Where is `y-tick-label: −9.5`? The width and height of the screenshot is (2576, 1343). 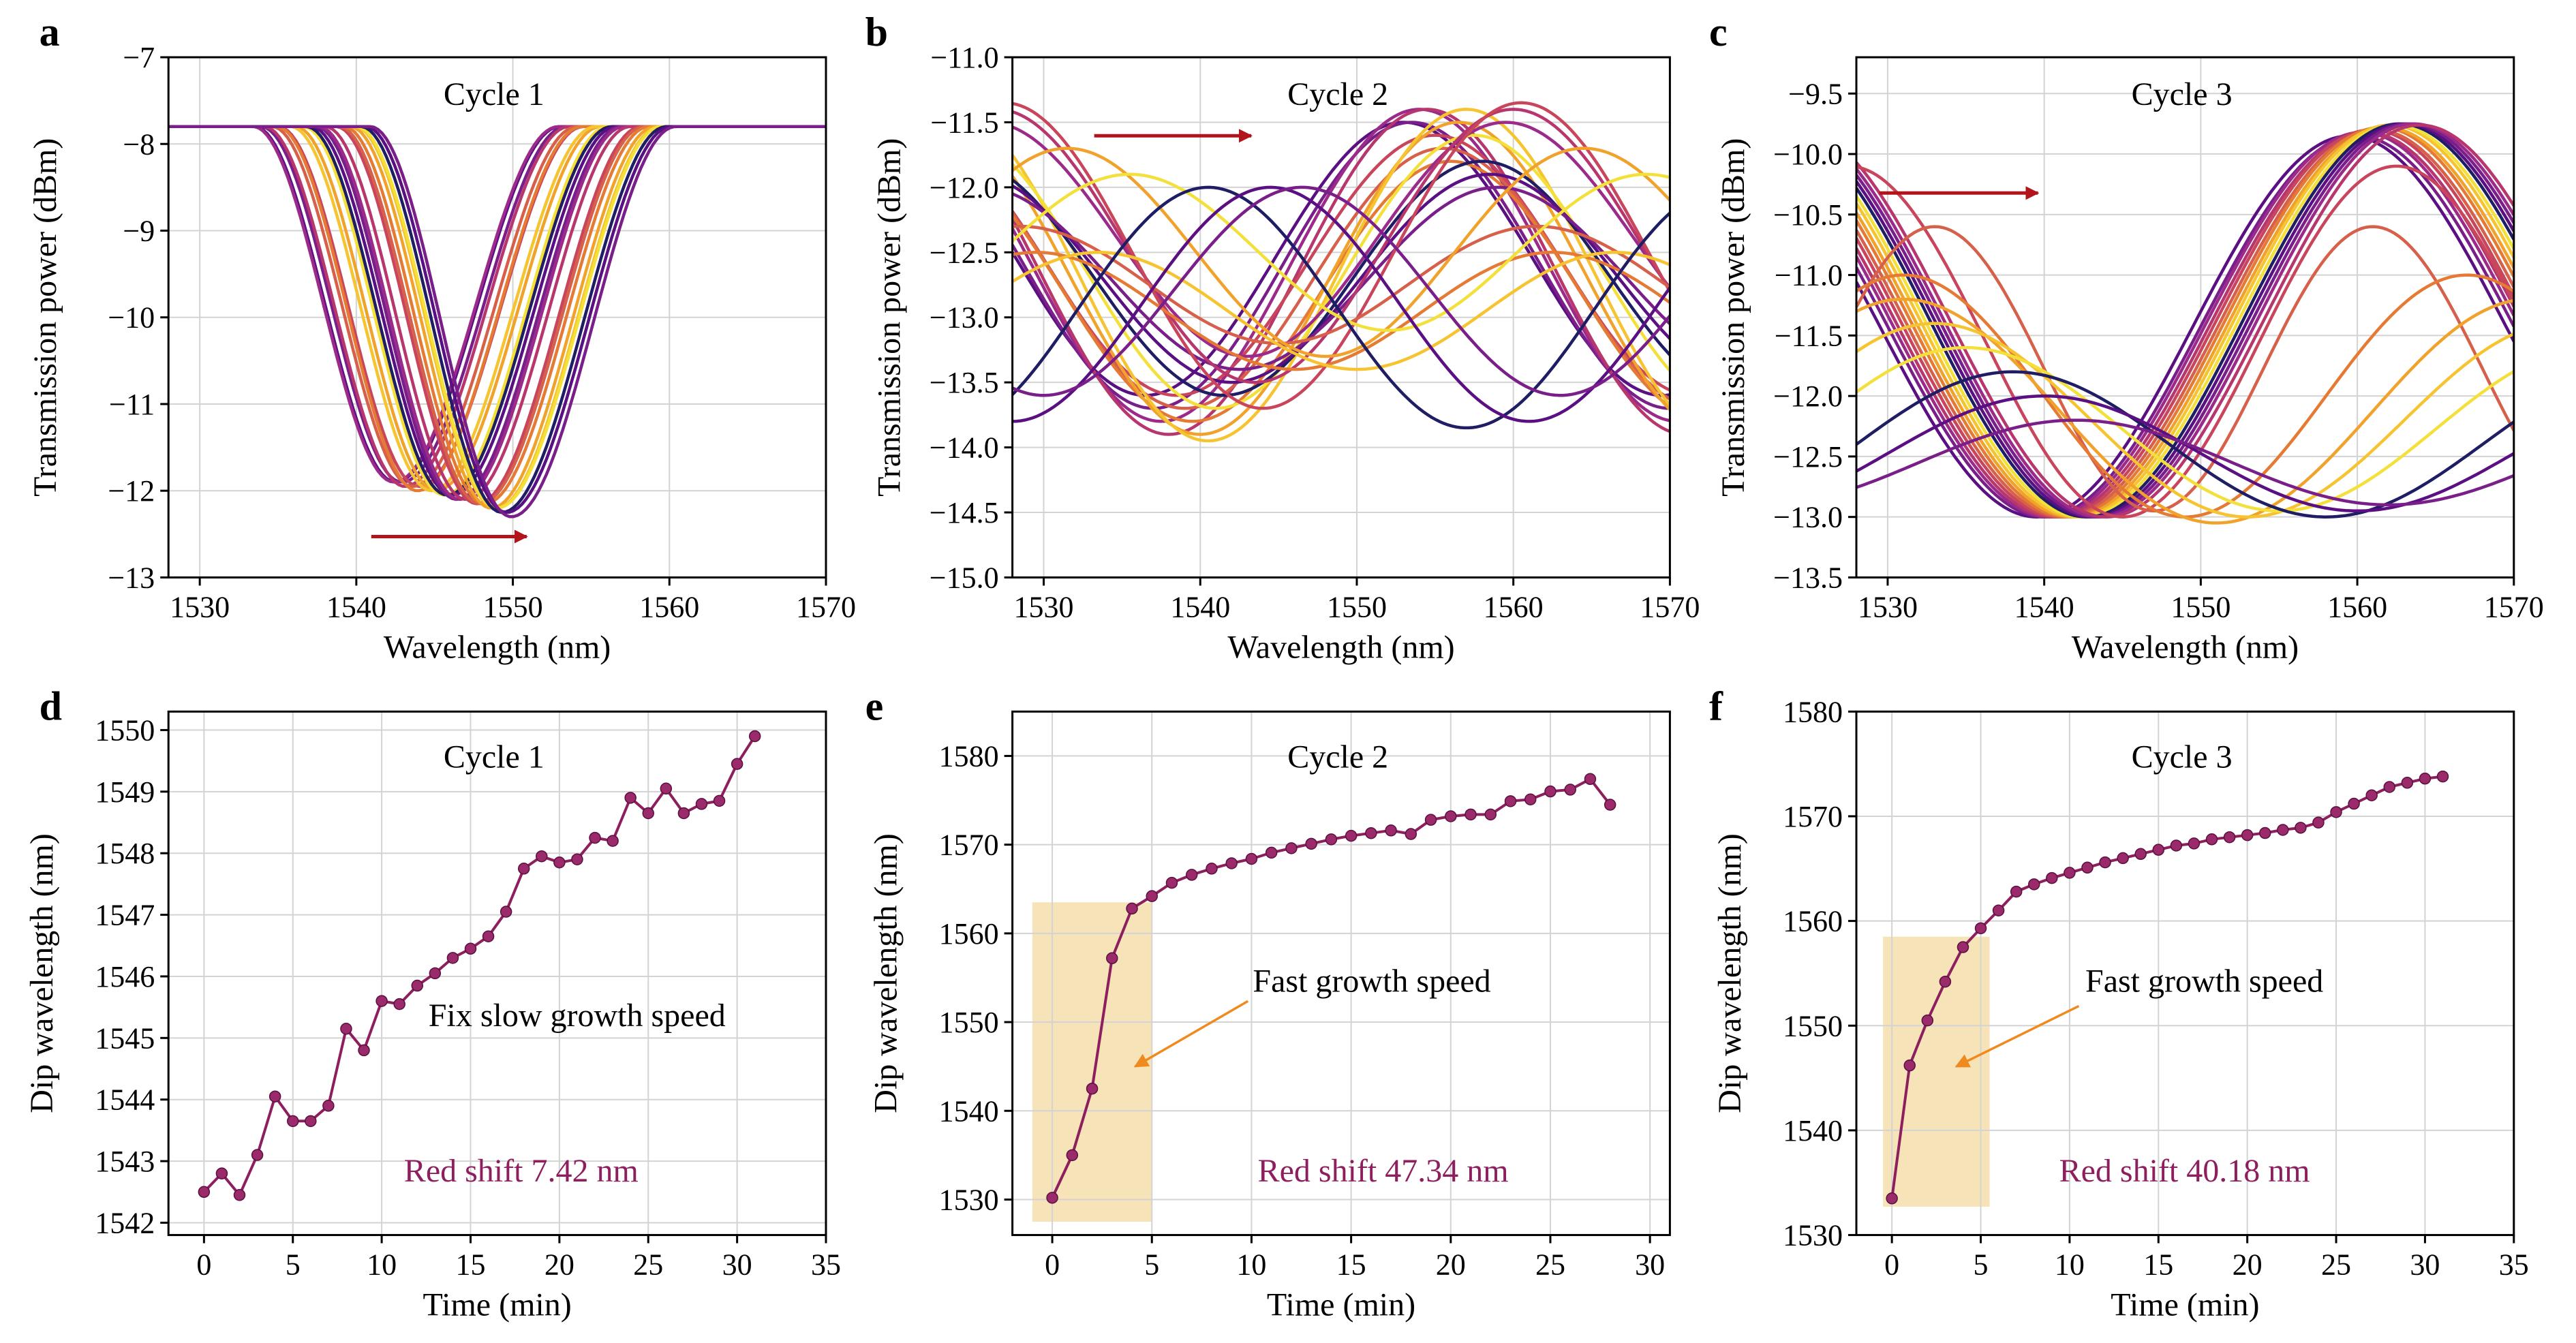
y-tick-label: −9.5 is located at coordinates (1815, 93).